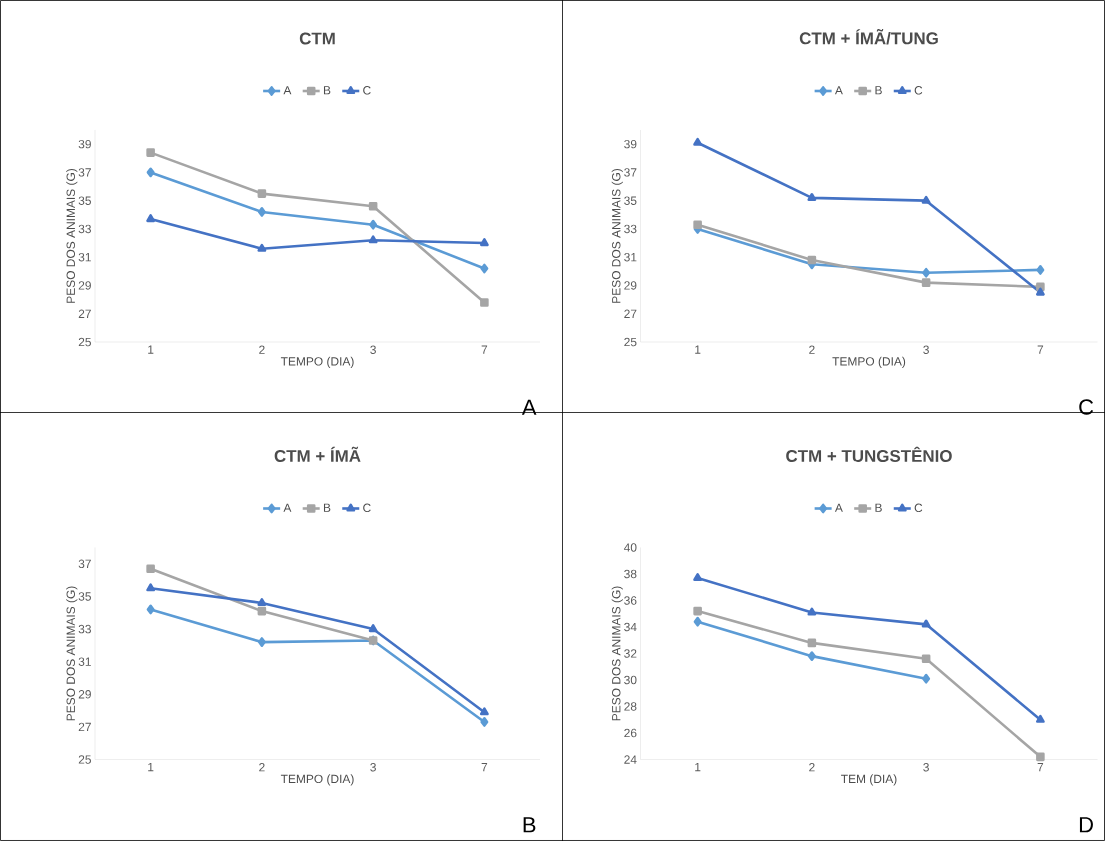 The height and width of the screenshot is (841, 1105). I want to click on text: D, so click(1086, 825).